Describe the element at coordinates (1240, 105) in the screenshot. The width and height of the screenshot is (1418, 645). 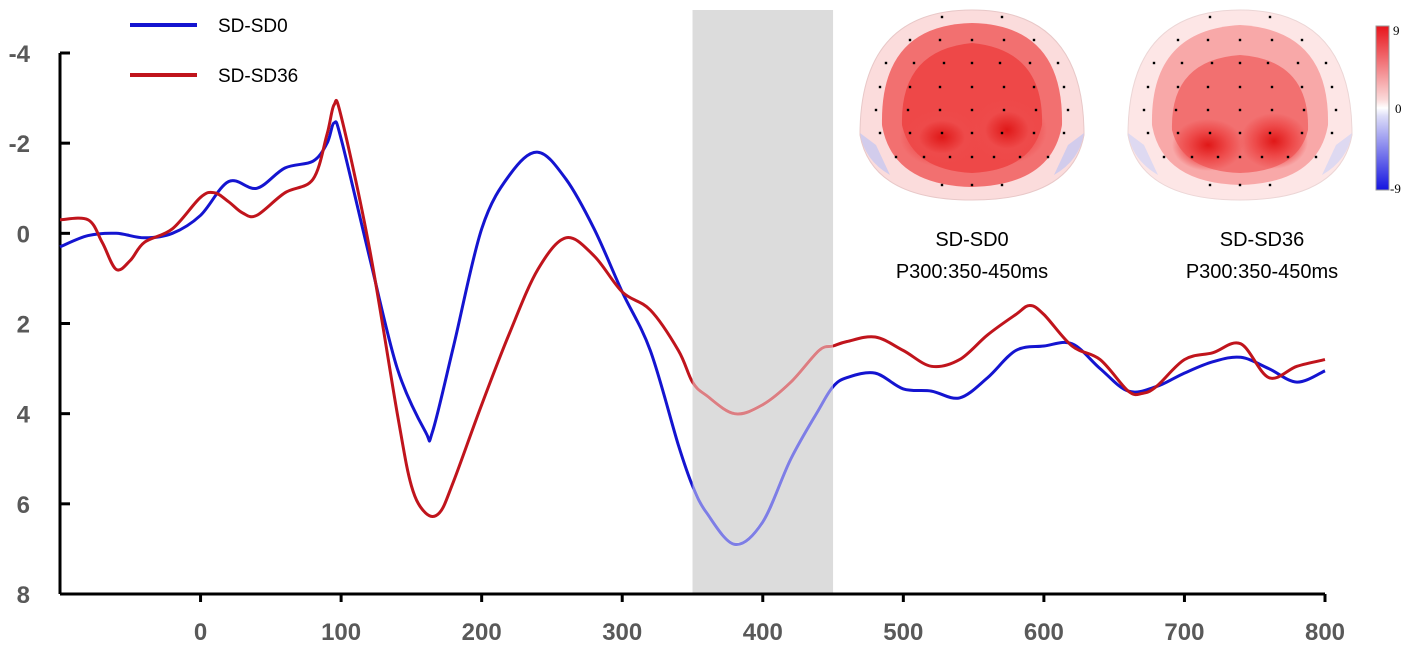
I see `topomap-sd-sd36` at that location.